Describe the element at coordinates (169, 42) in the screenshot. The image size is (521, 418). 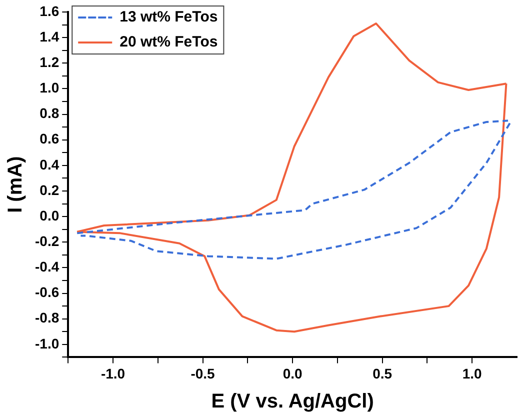
I see `legend-label: 20 wt% FeTos` at that location.